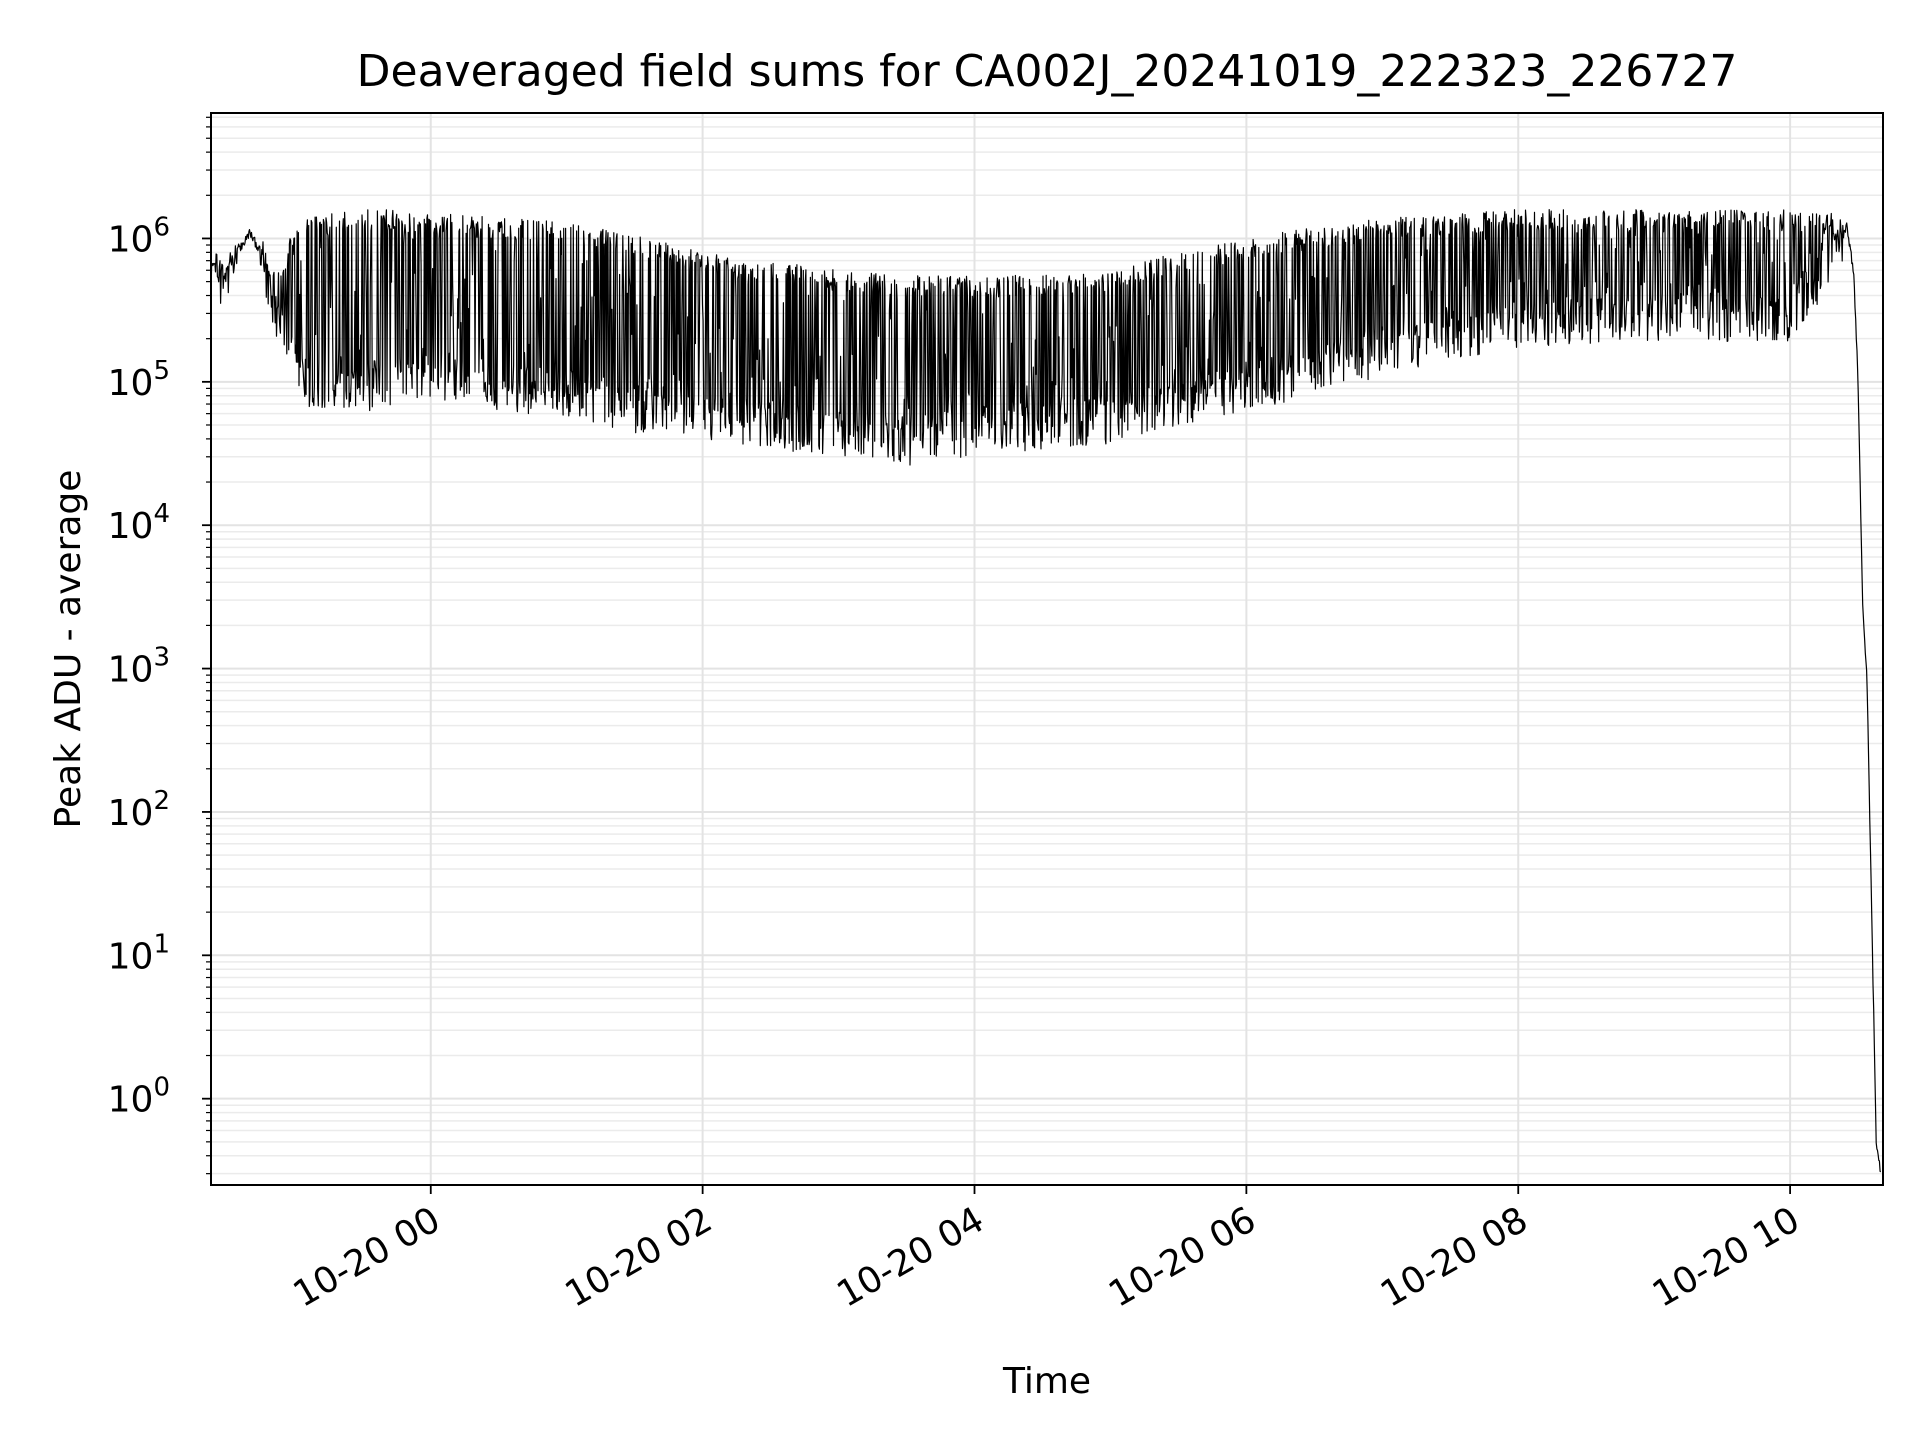  Describe the element at coordinates (1046, 1381) in the screenshot. I see `x-axis-label: Time` at that location.